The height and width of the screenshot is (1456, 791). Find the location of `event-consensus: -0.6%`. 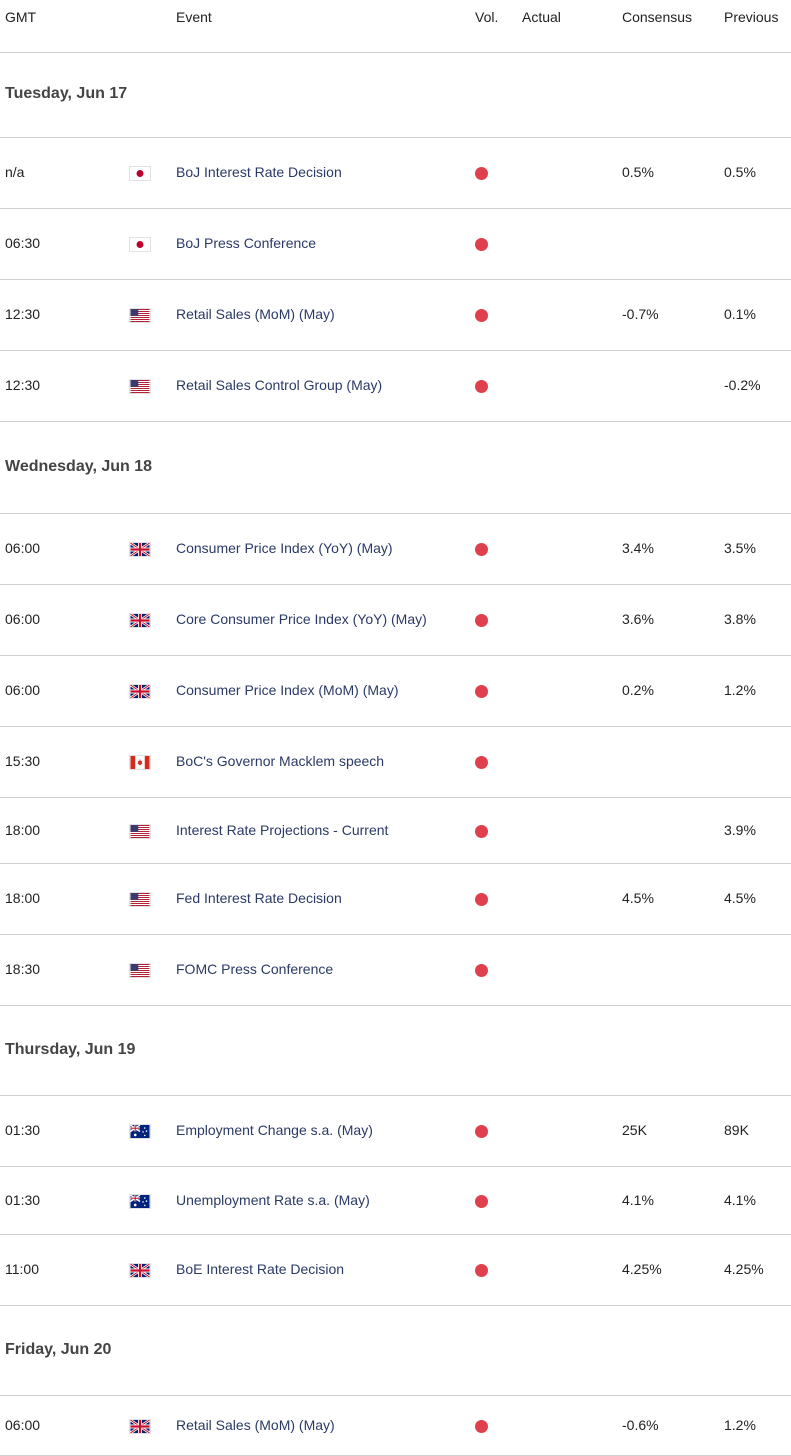

event-consensus: -0.6% is located at coordinates (640, 1425).